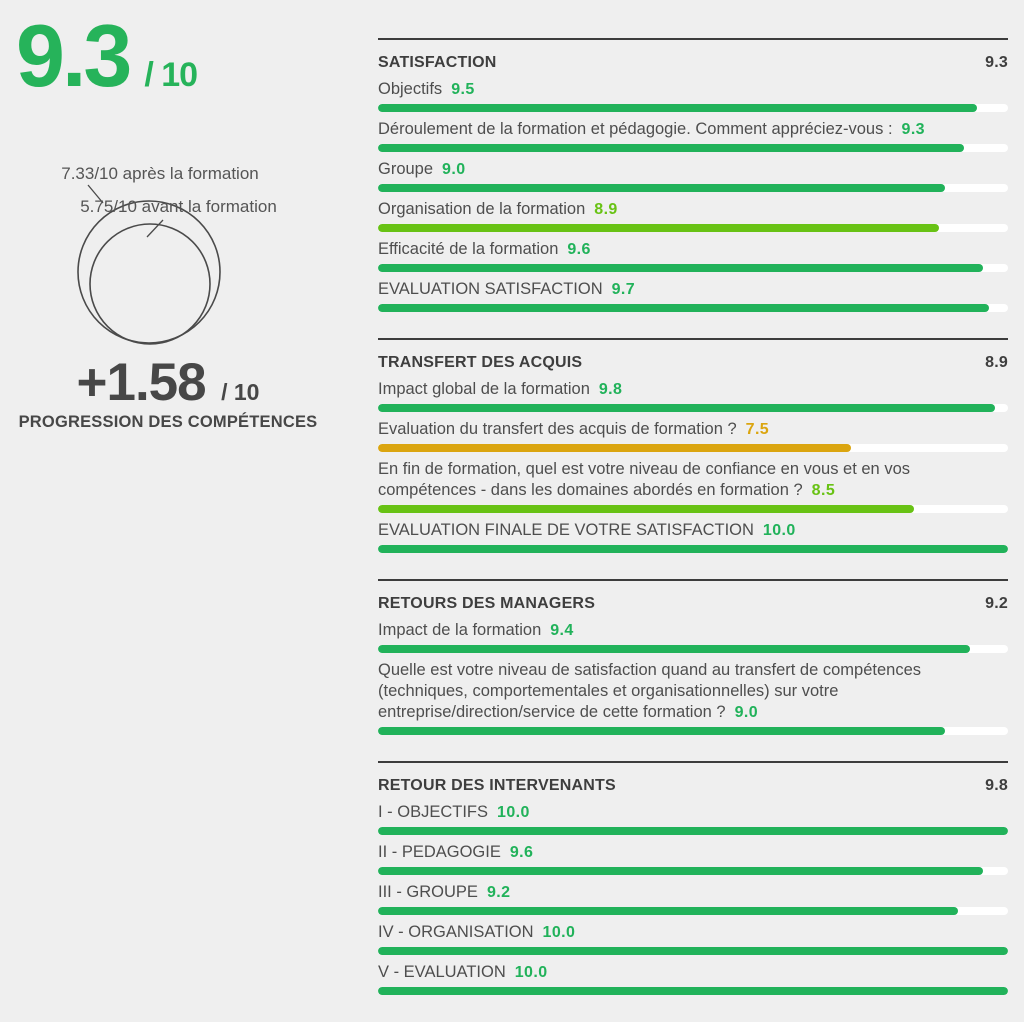  I want to click on section-title: SATISFACTION, so click(437, 62).